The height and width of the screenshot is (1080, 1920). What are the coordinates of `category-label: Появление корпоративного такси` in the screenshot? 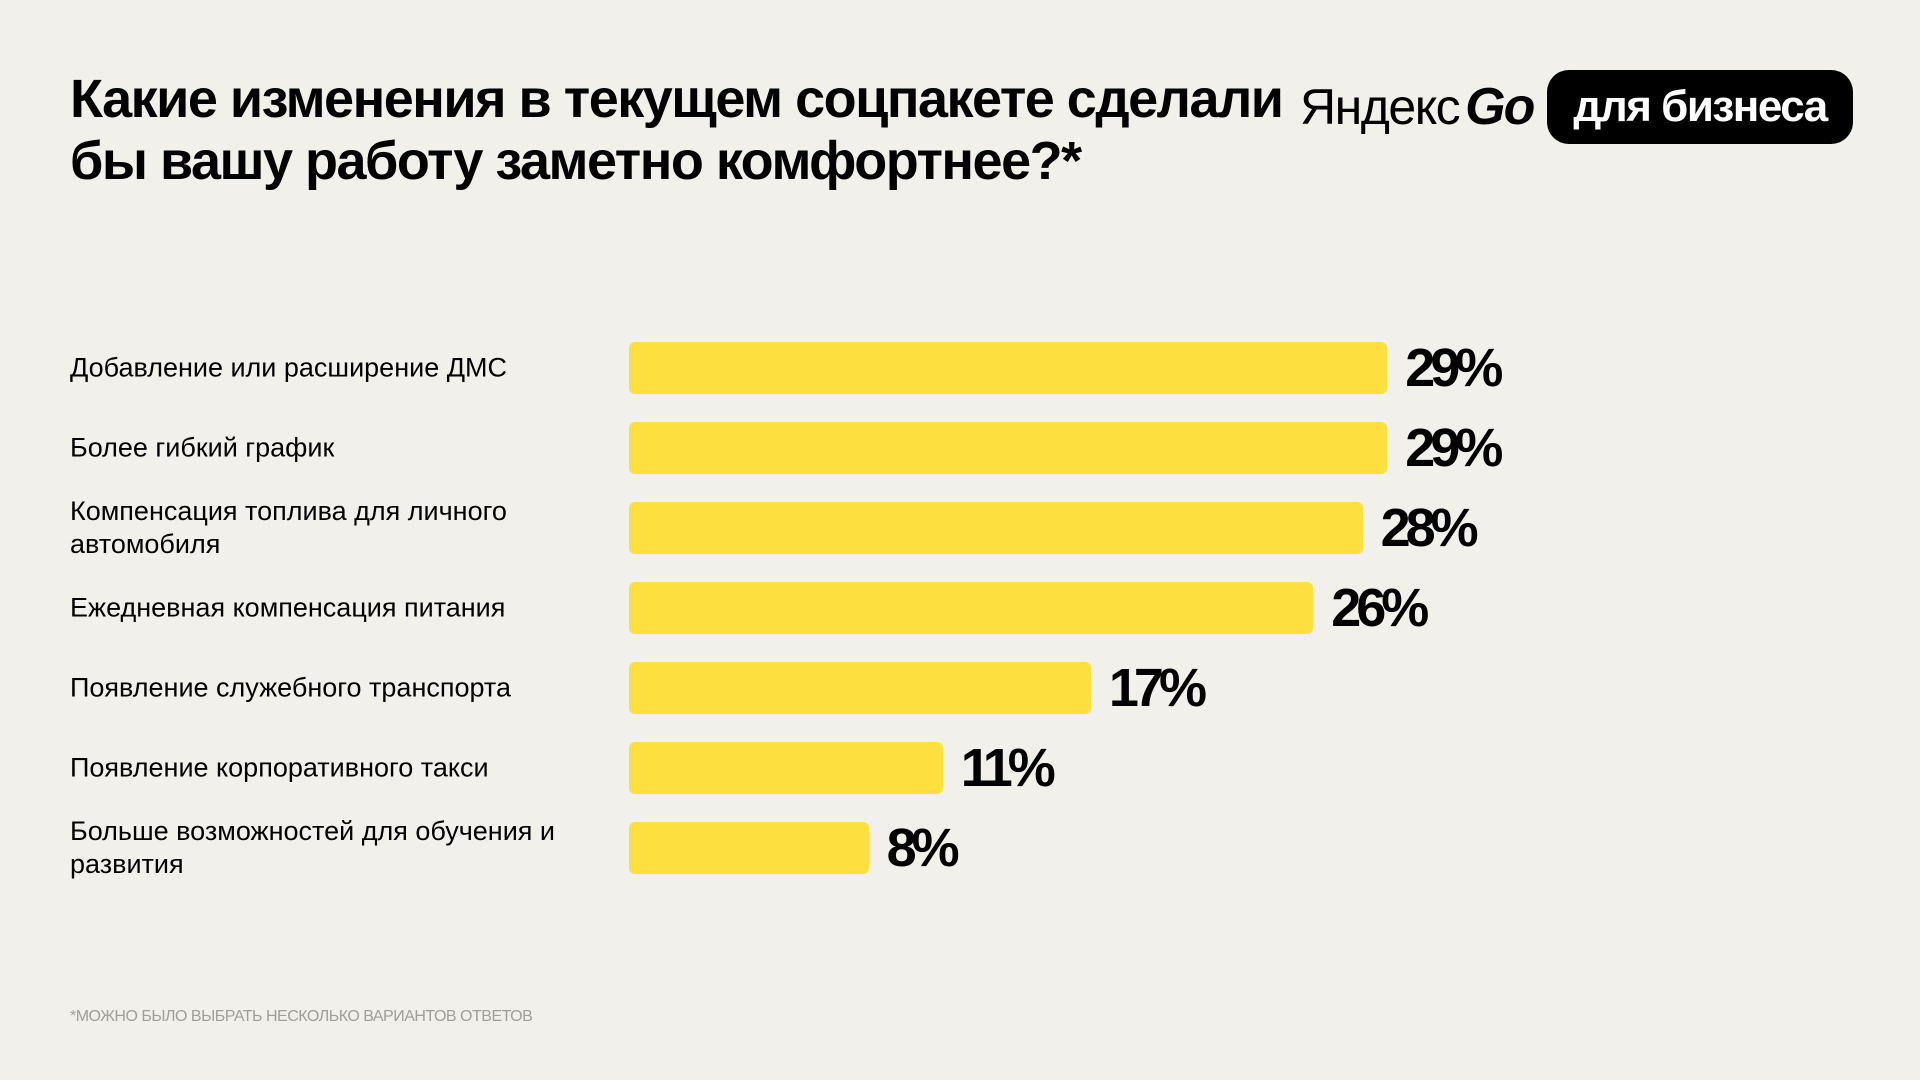 It's located at (279, 767).